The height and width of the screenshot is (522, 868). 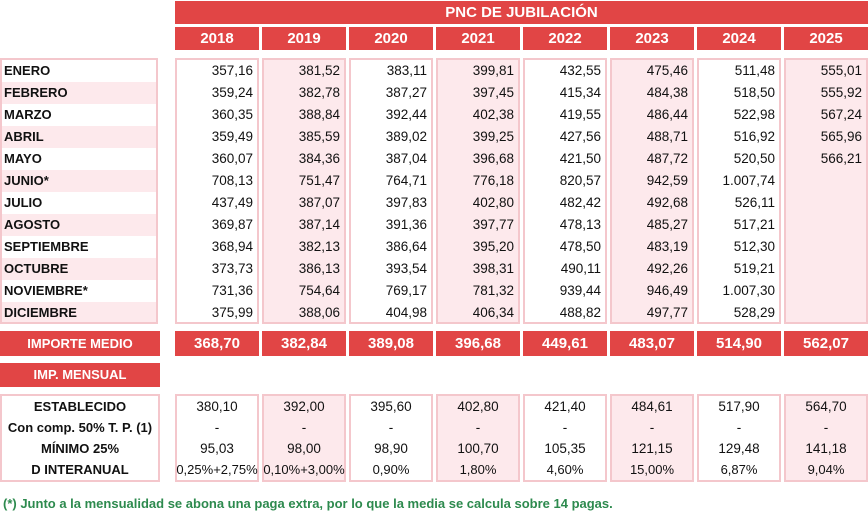 I want to click on table-cell: 421,50, so click(x=580, y=158).